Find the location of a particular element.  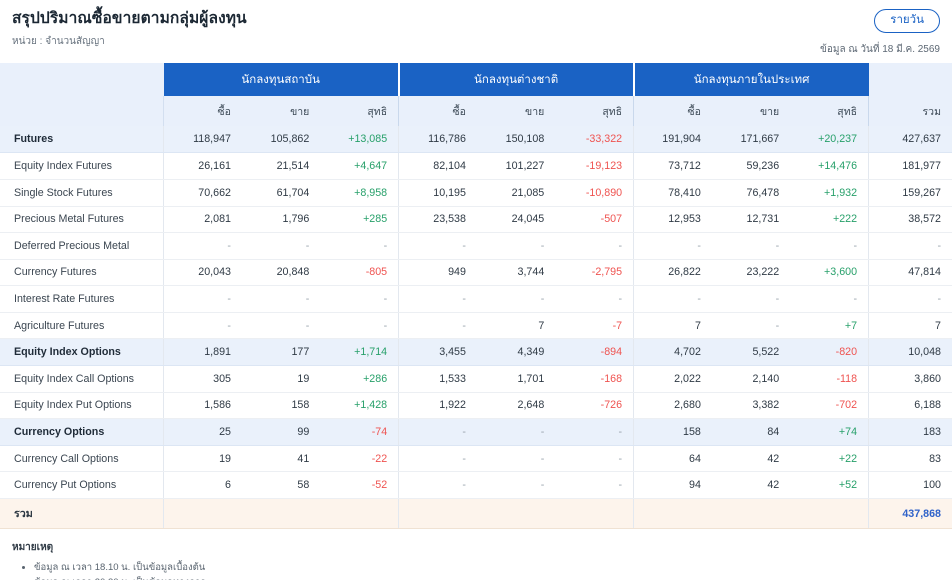

data-cell: +1,714 is located at coordinates (359, 352).